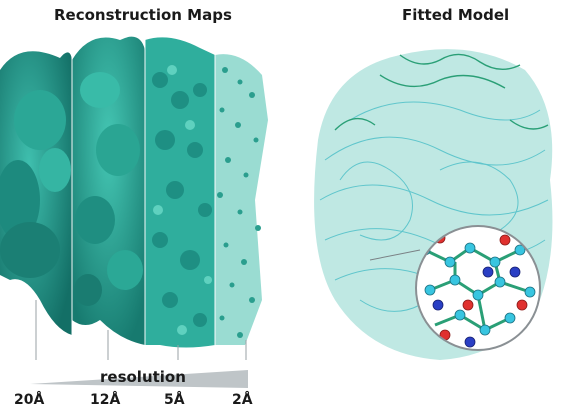  I want to click on map-5a-band, so click(180, 192).